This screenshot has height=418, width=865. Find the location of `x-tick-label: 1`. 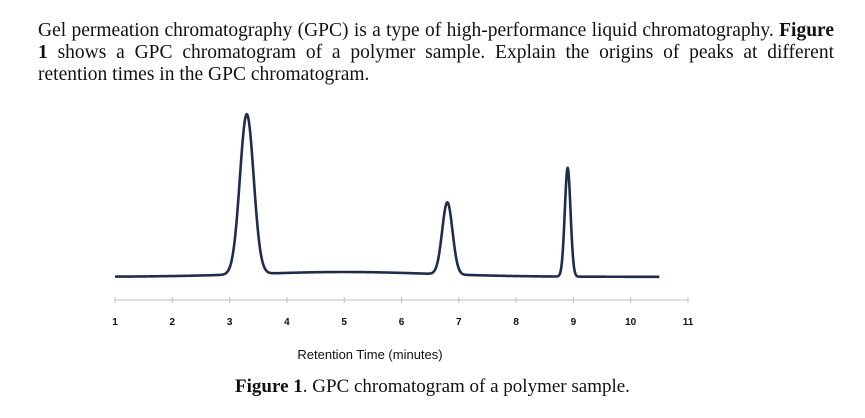

x-tick-label: 1 is located at coordinates (115, 322).